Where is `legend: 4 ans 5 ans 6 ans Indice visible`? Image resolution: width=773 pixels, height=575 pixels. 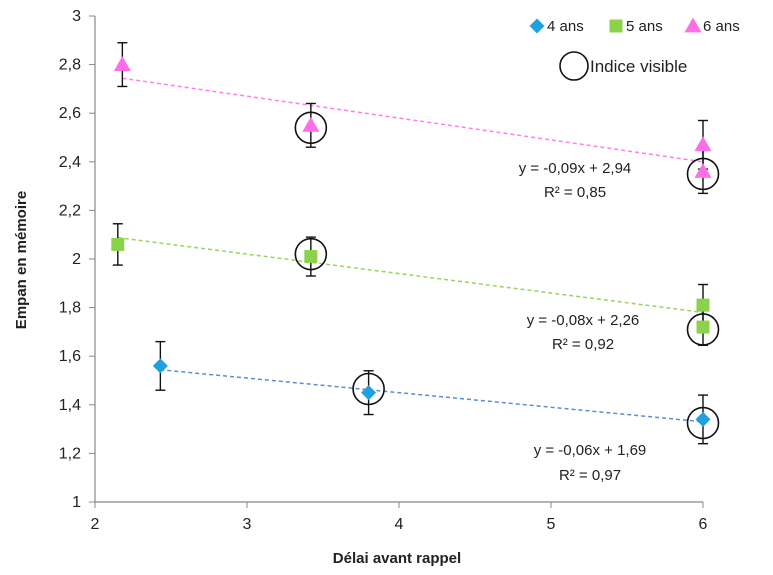 legend: 4 ans 5 ans 6 ans Indice visible is located at coordinates (634, 49).